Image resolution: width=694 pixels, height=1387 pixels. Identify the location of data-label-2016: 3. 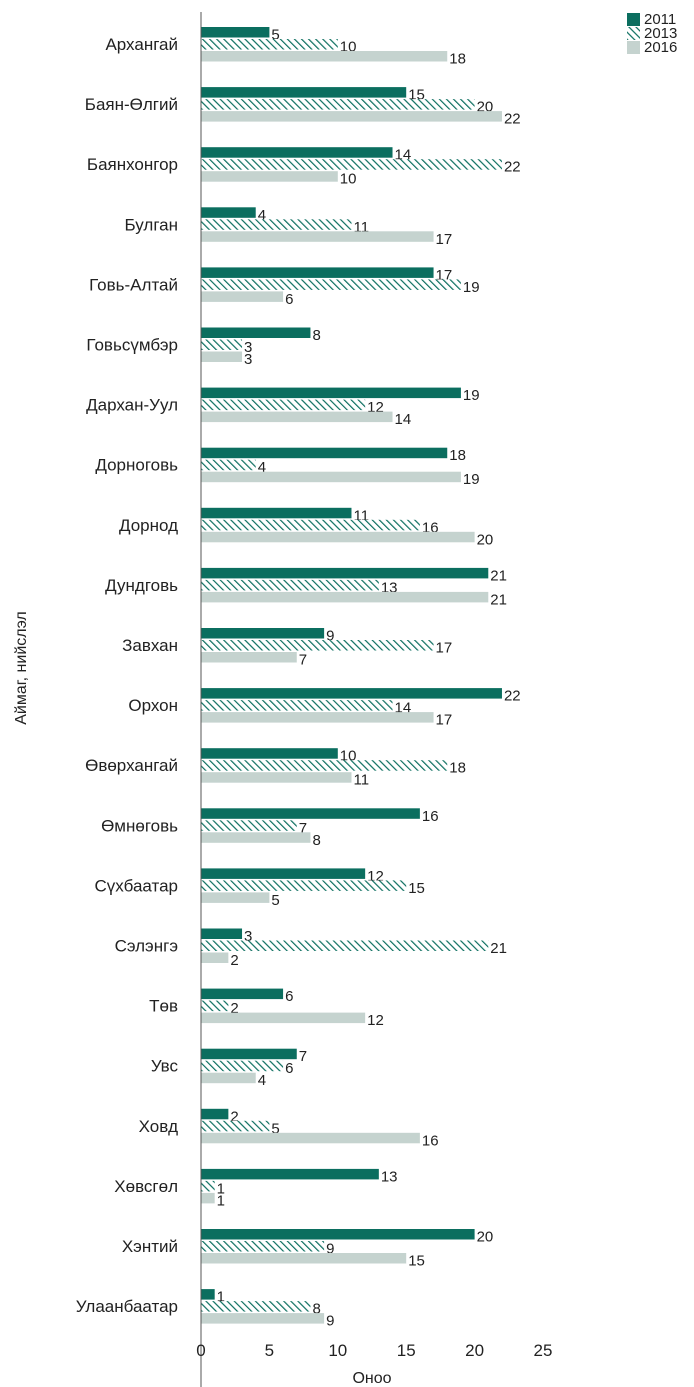
(248, 359).